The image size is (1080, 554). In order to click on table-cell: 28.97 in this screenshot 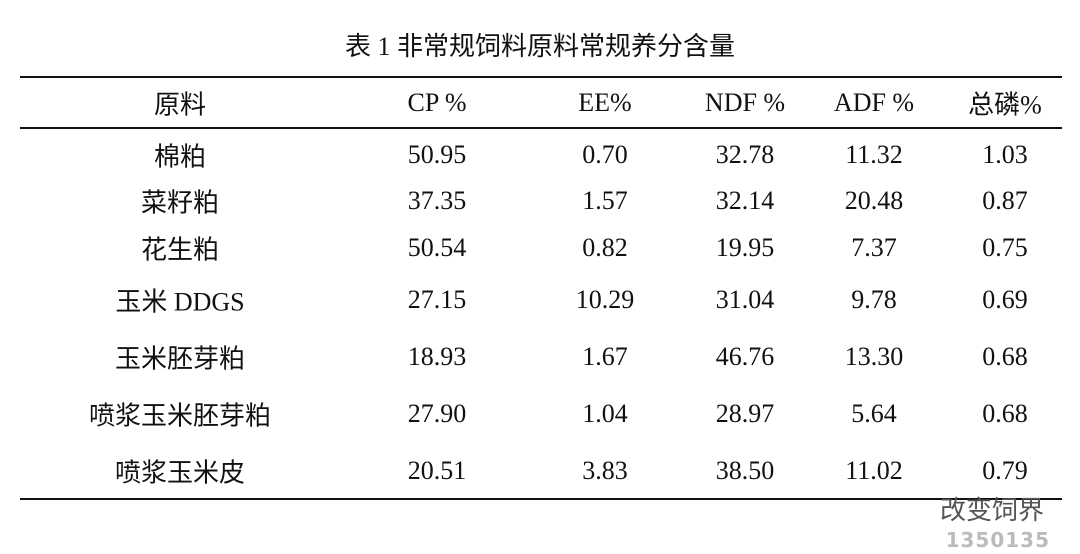, I will do `click(745, 413)`.